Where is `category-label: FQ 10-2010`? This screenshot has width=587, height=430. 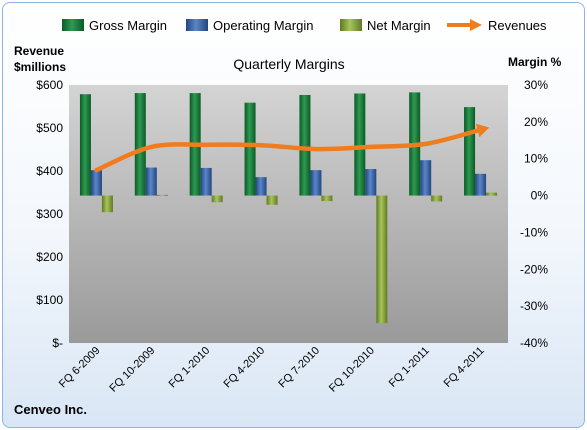
category-label: FQ 10-2010 is located at coordinates (352, 370).